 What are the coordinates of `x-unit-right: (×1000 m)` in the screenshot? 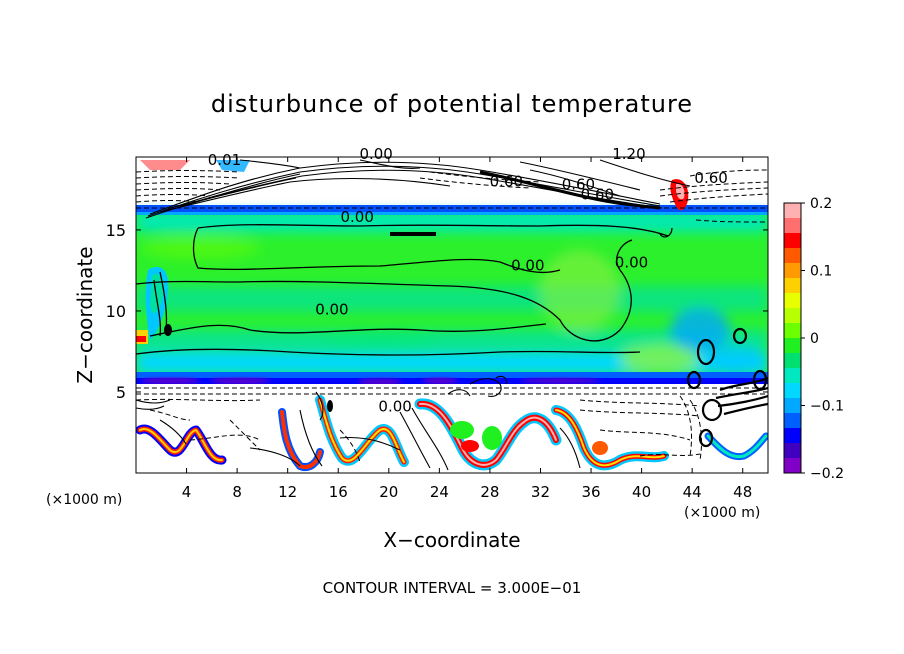 It's located at (722, 513).